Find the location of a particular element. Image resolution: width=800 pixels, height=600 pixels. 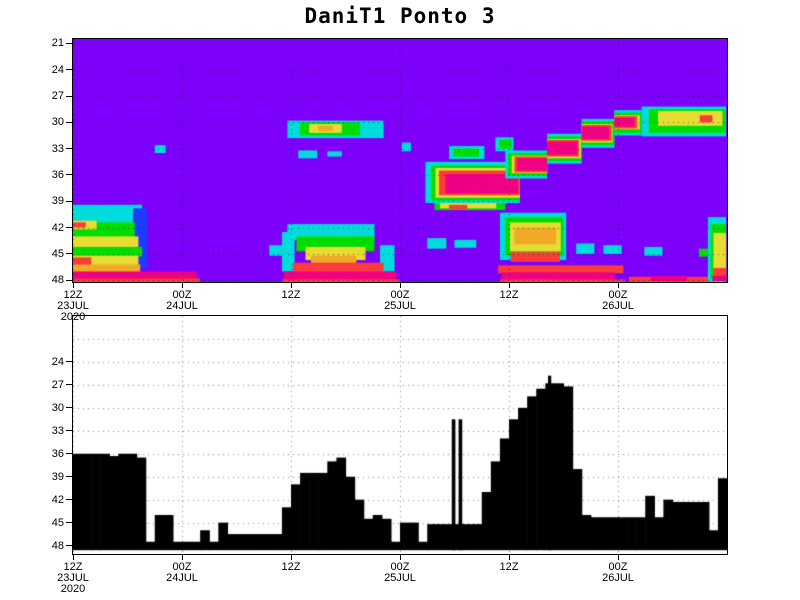

y-axis-tick-label: 21 is located at coordinates (57, 43).